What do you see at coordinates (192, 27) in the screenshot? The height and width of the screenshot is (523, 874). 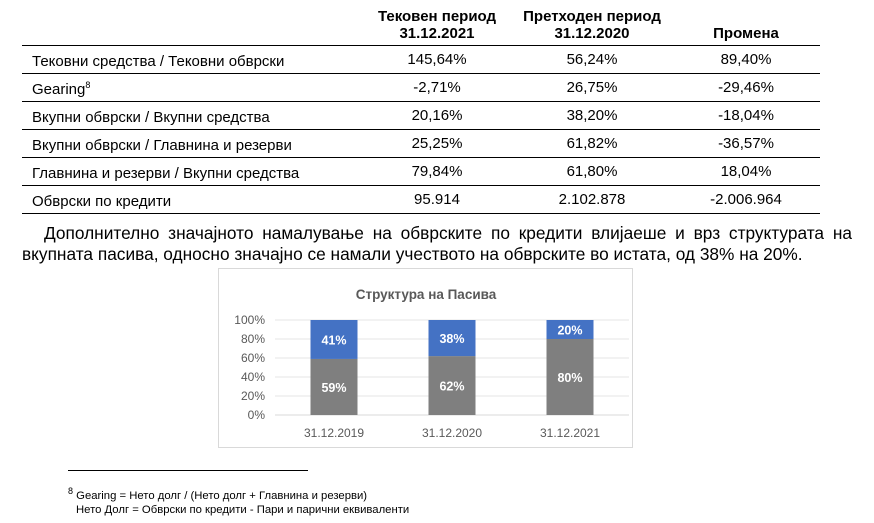 I see `header-label` at bounding box center [192, 27].